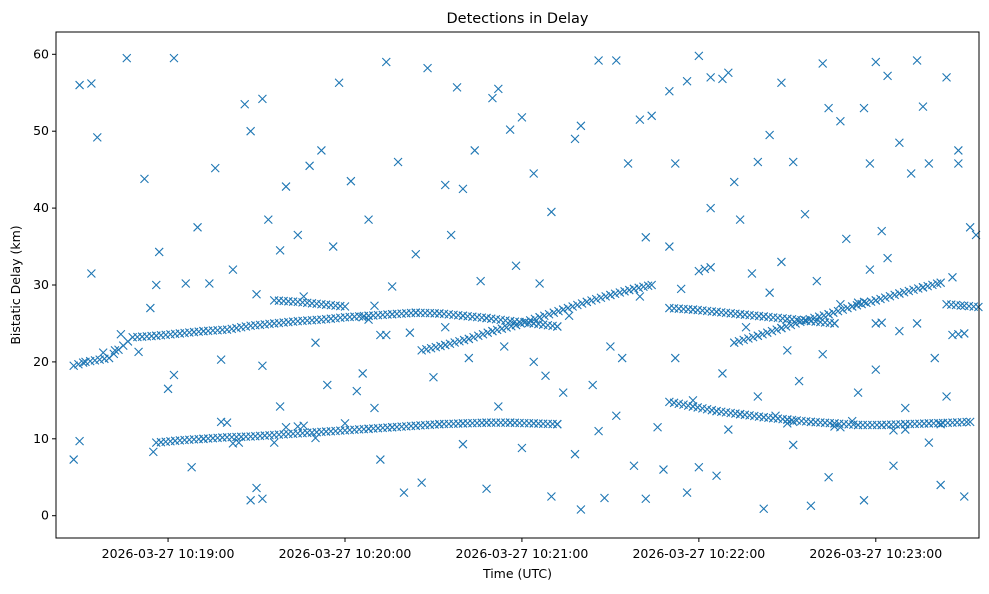 This screenshot has width=989, height=594. Describe the element at coordinates (875, 553) in the screenshot. I see `x-tick-label: 2026-03-27 10:23:00` at that location.